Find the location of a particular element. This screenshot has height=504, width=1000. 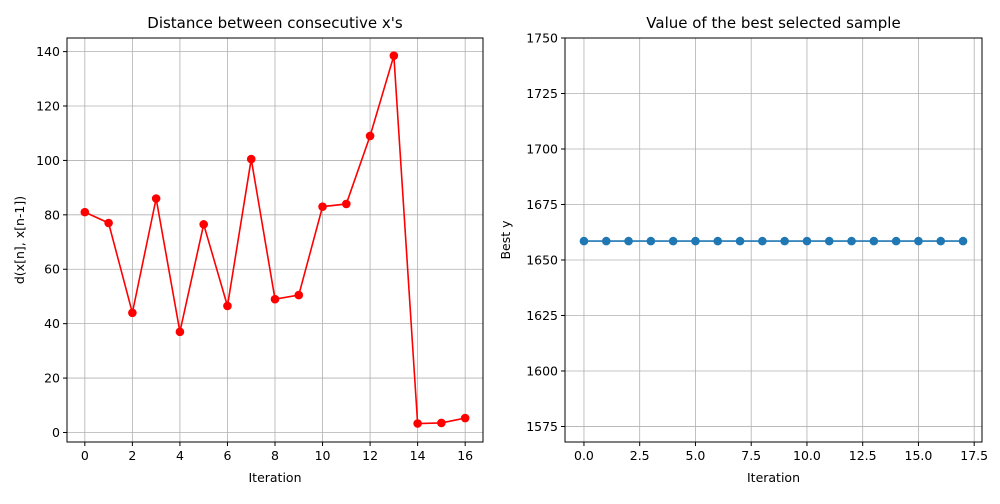

best-sample-chart-xtick-label: 2.5 is located at coordinates (640, 455).